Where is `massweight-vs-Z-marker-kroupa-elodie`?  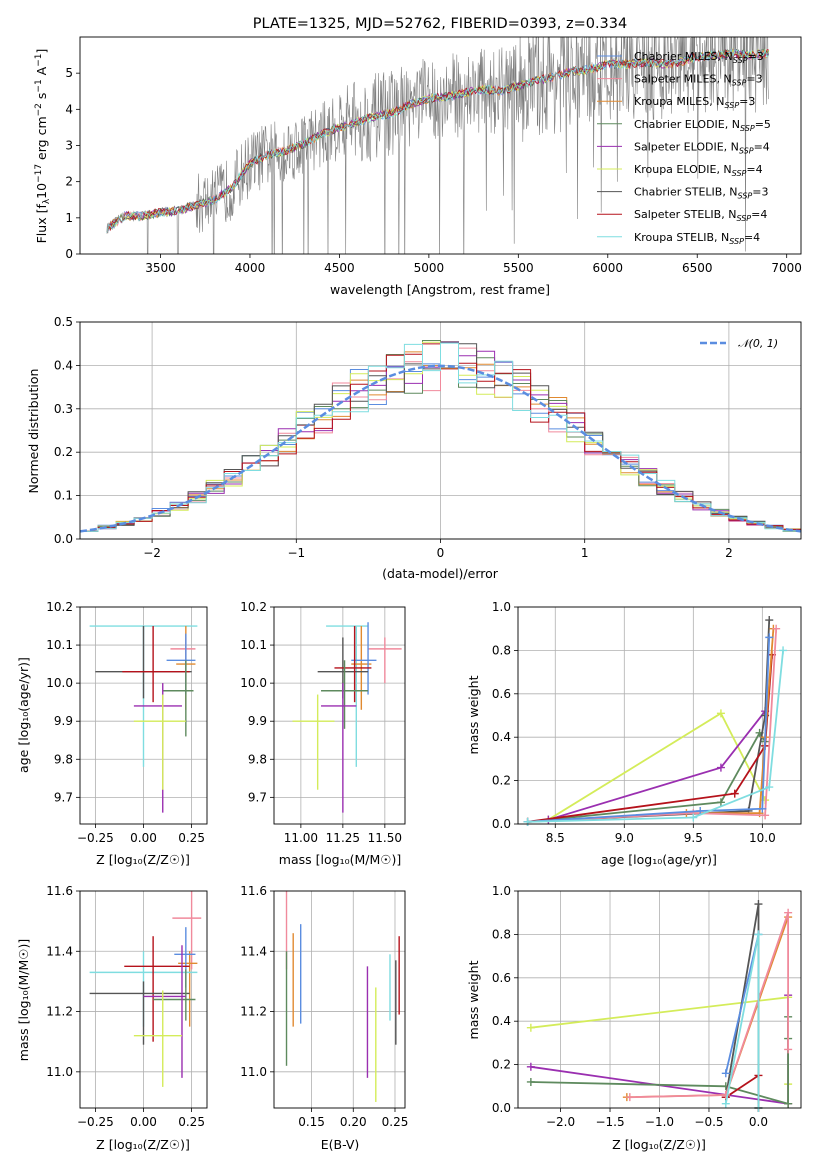 massweight-vs-Z-marker-kroupa-elodie is located at coordinates (530, 1027).